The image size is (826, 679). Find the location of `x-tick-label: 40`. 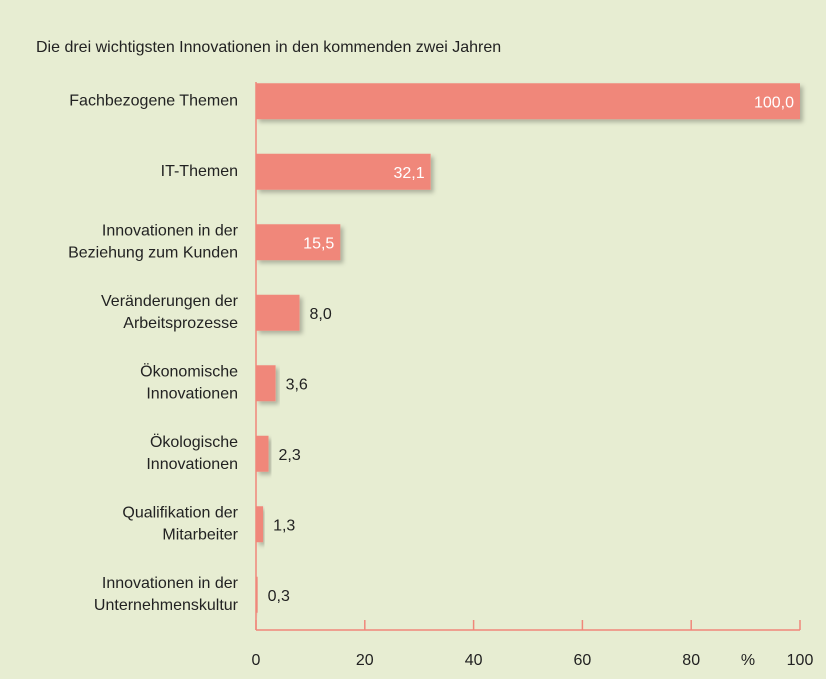

x-tick-label: 40 is located at coordinates (474, 660).